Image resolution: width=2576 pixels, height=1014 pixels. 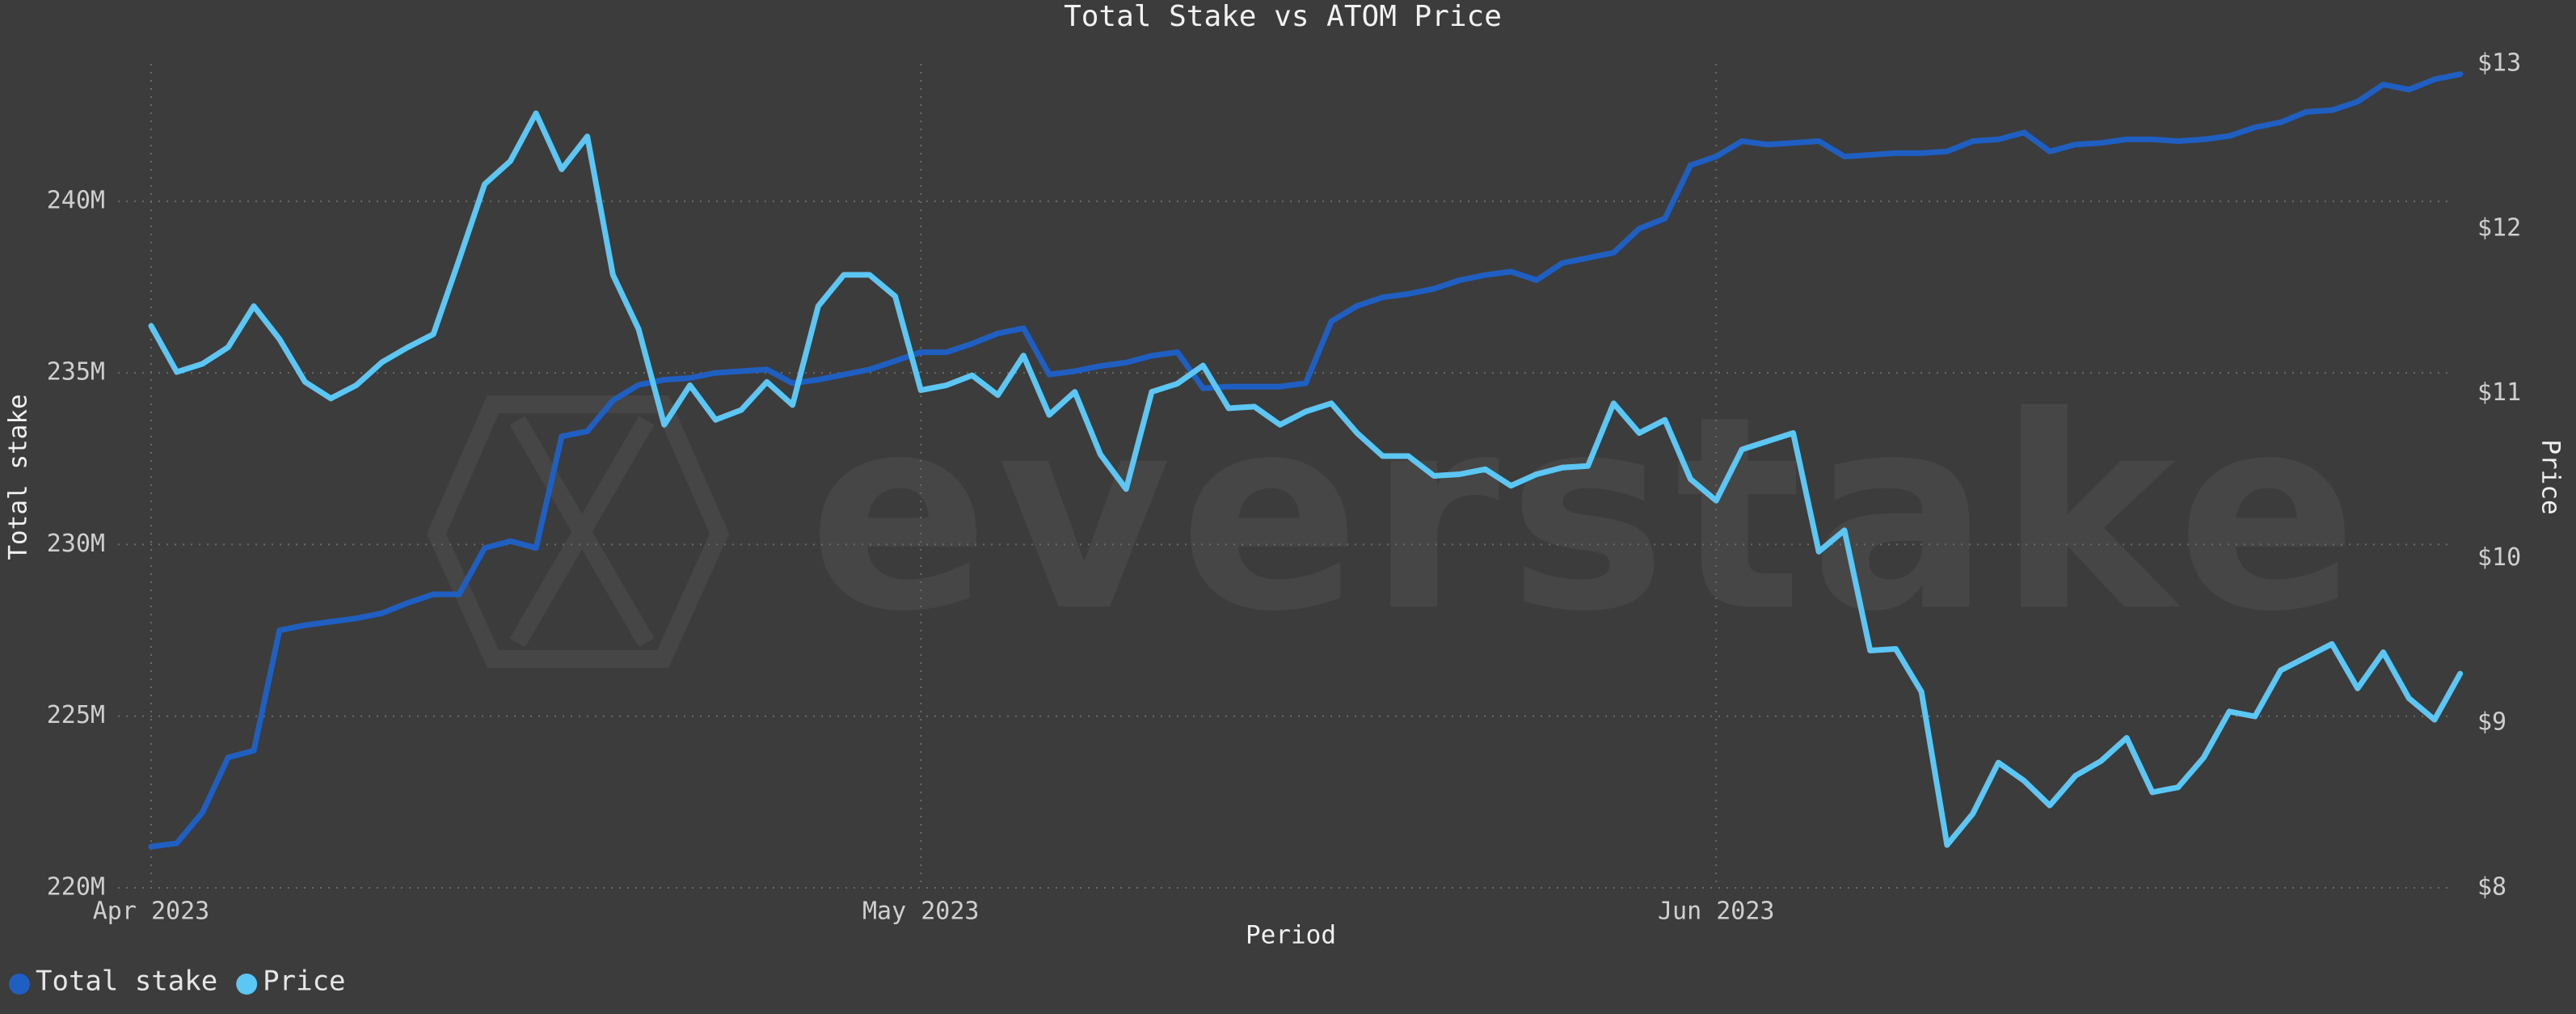 I want to click on legend-label: Price, so click(x=304, y=982).